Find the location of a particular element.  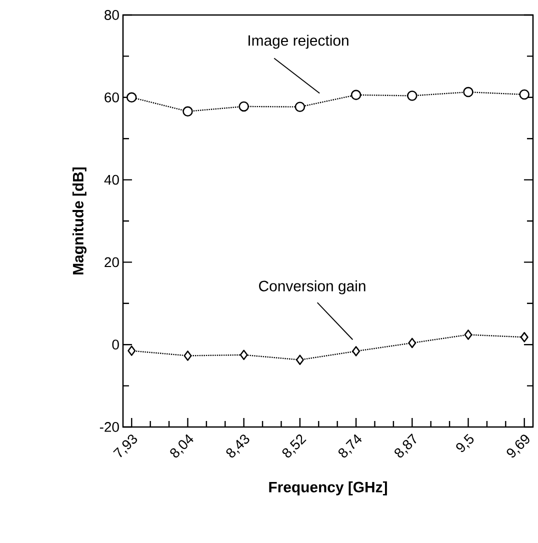

y-tick-label: 0 is located at coordinates (115, 345).